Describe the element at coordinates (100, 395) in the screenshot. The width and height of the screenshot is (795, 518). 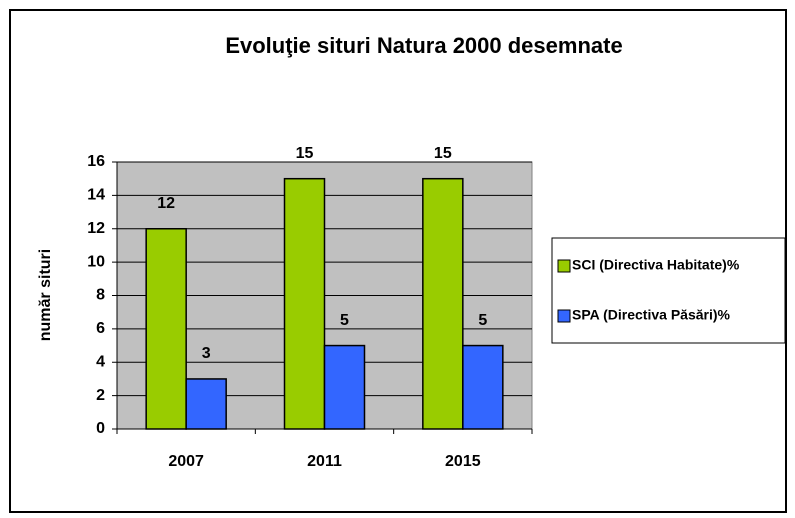
I see `y-tick-label: 2` at that location.